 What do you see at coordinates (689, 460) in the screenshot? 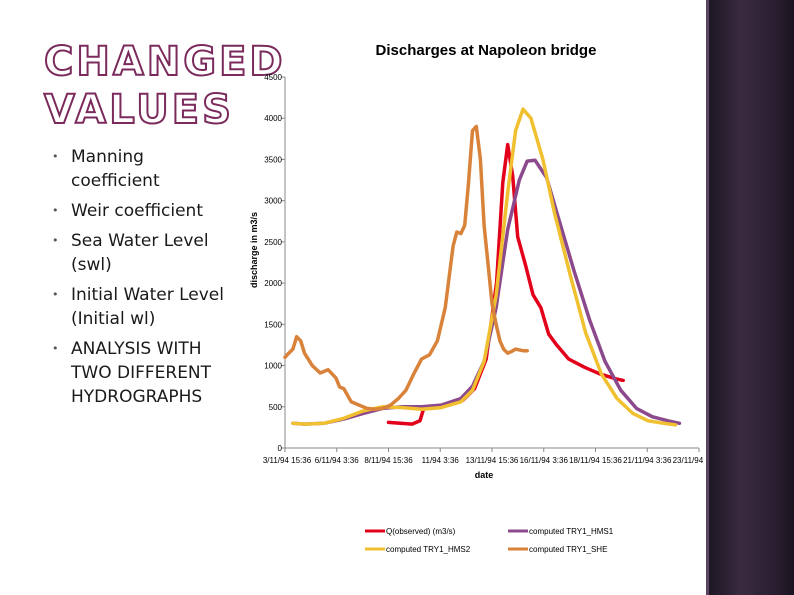
I see `x-tick-label: 23/11/94 15:36` at bounding box center [689, 460].